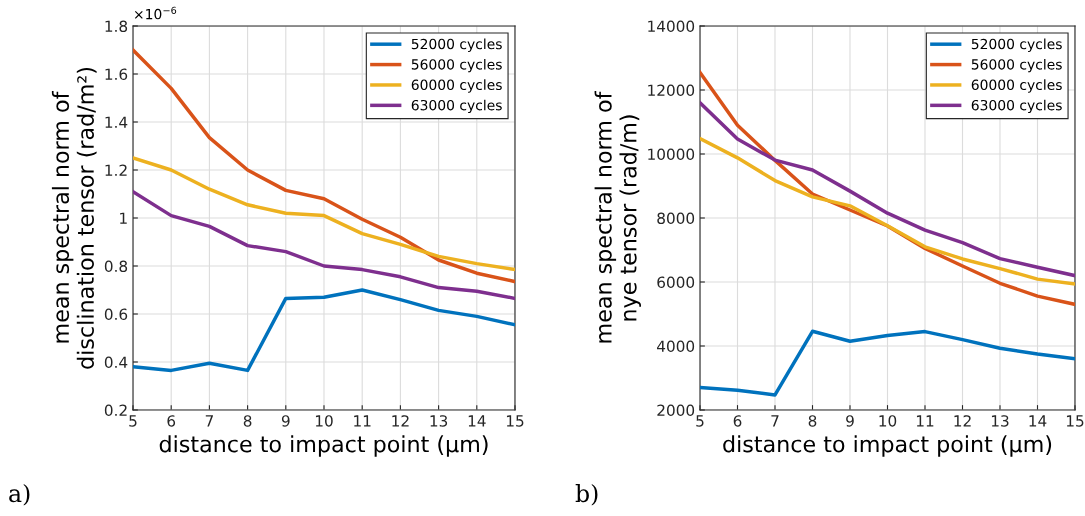 This screenshot has width=1085, height=516. Describe the element at coordinates (617, 217) in the screenshot. I see `y-axis-title: mean spectral norm of nye tensor (rad/m)` at that location.